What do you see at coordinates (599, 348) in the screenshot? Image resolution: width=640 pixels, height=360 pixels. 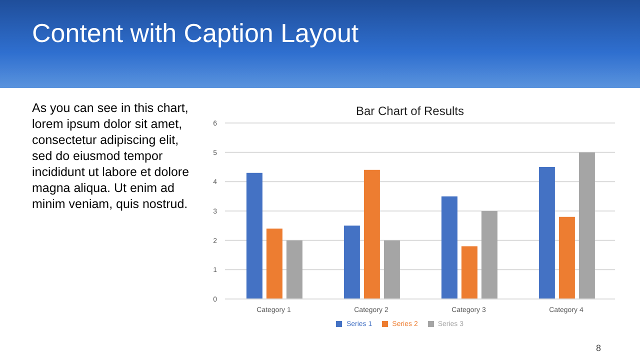 I see `text: 8` at bounding box center [599, 348].